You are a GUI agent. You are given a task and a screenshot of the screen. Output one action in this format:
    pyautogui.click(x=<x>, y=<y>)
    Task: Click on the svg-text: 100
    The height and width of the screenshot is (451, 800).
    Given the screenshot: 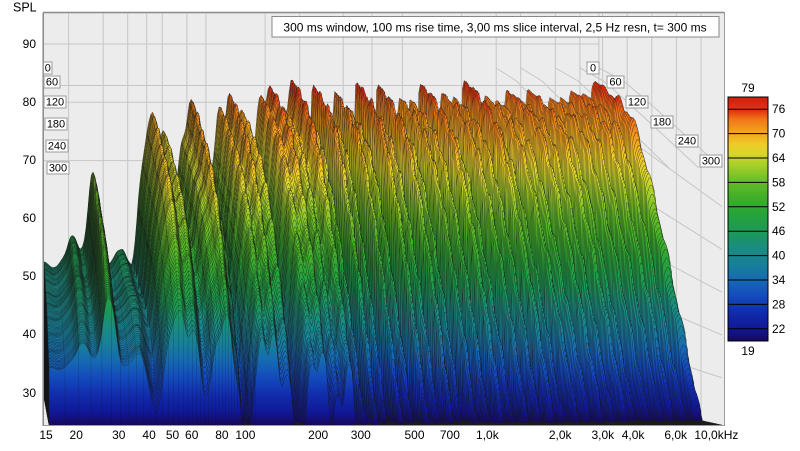 What is the action you would take?
    pyautogui.click(x=245, y=435)
    